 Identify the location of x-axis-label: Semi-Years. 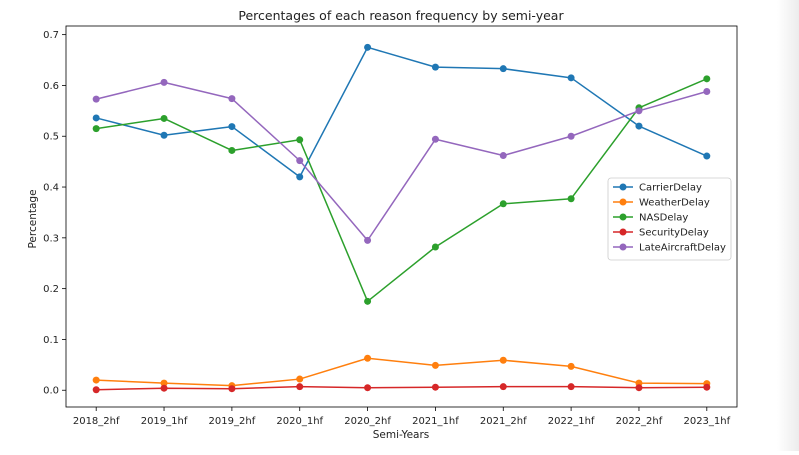
(401, 435).